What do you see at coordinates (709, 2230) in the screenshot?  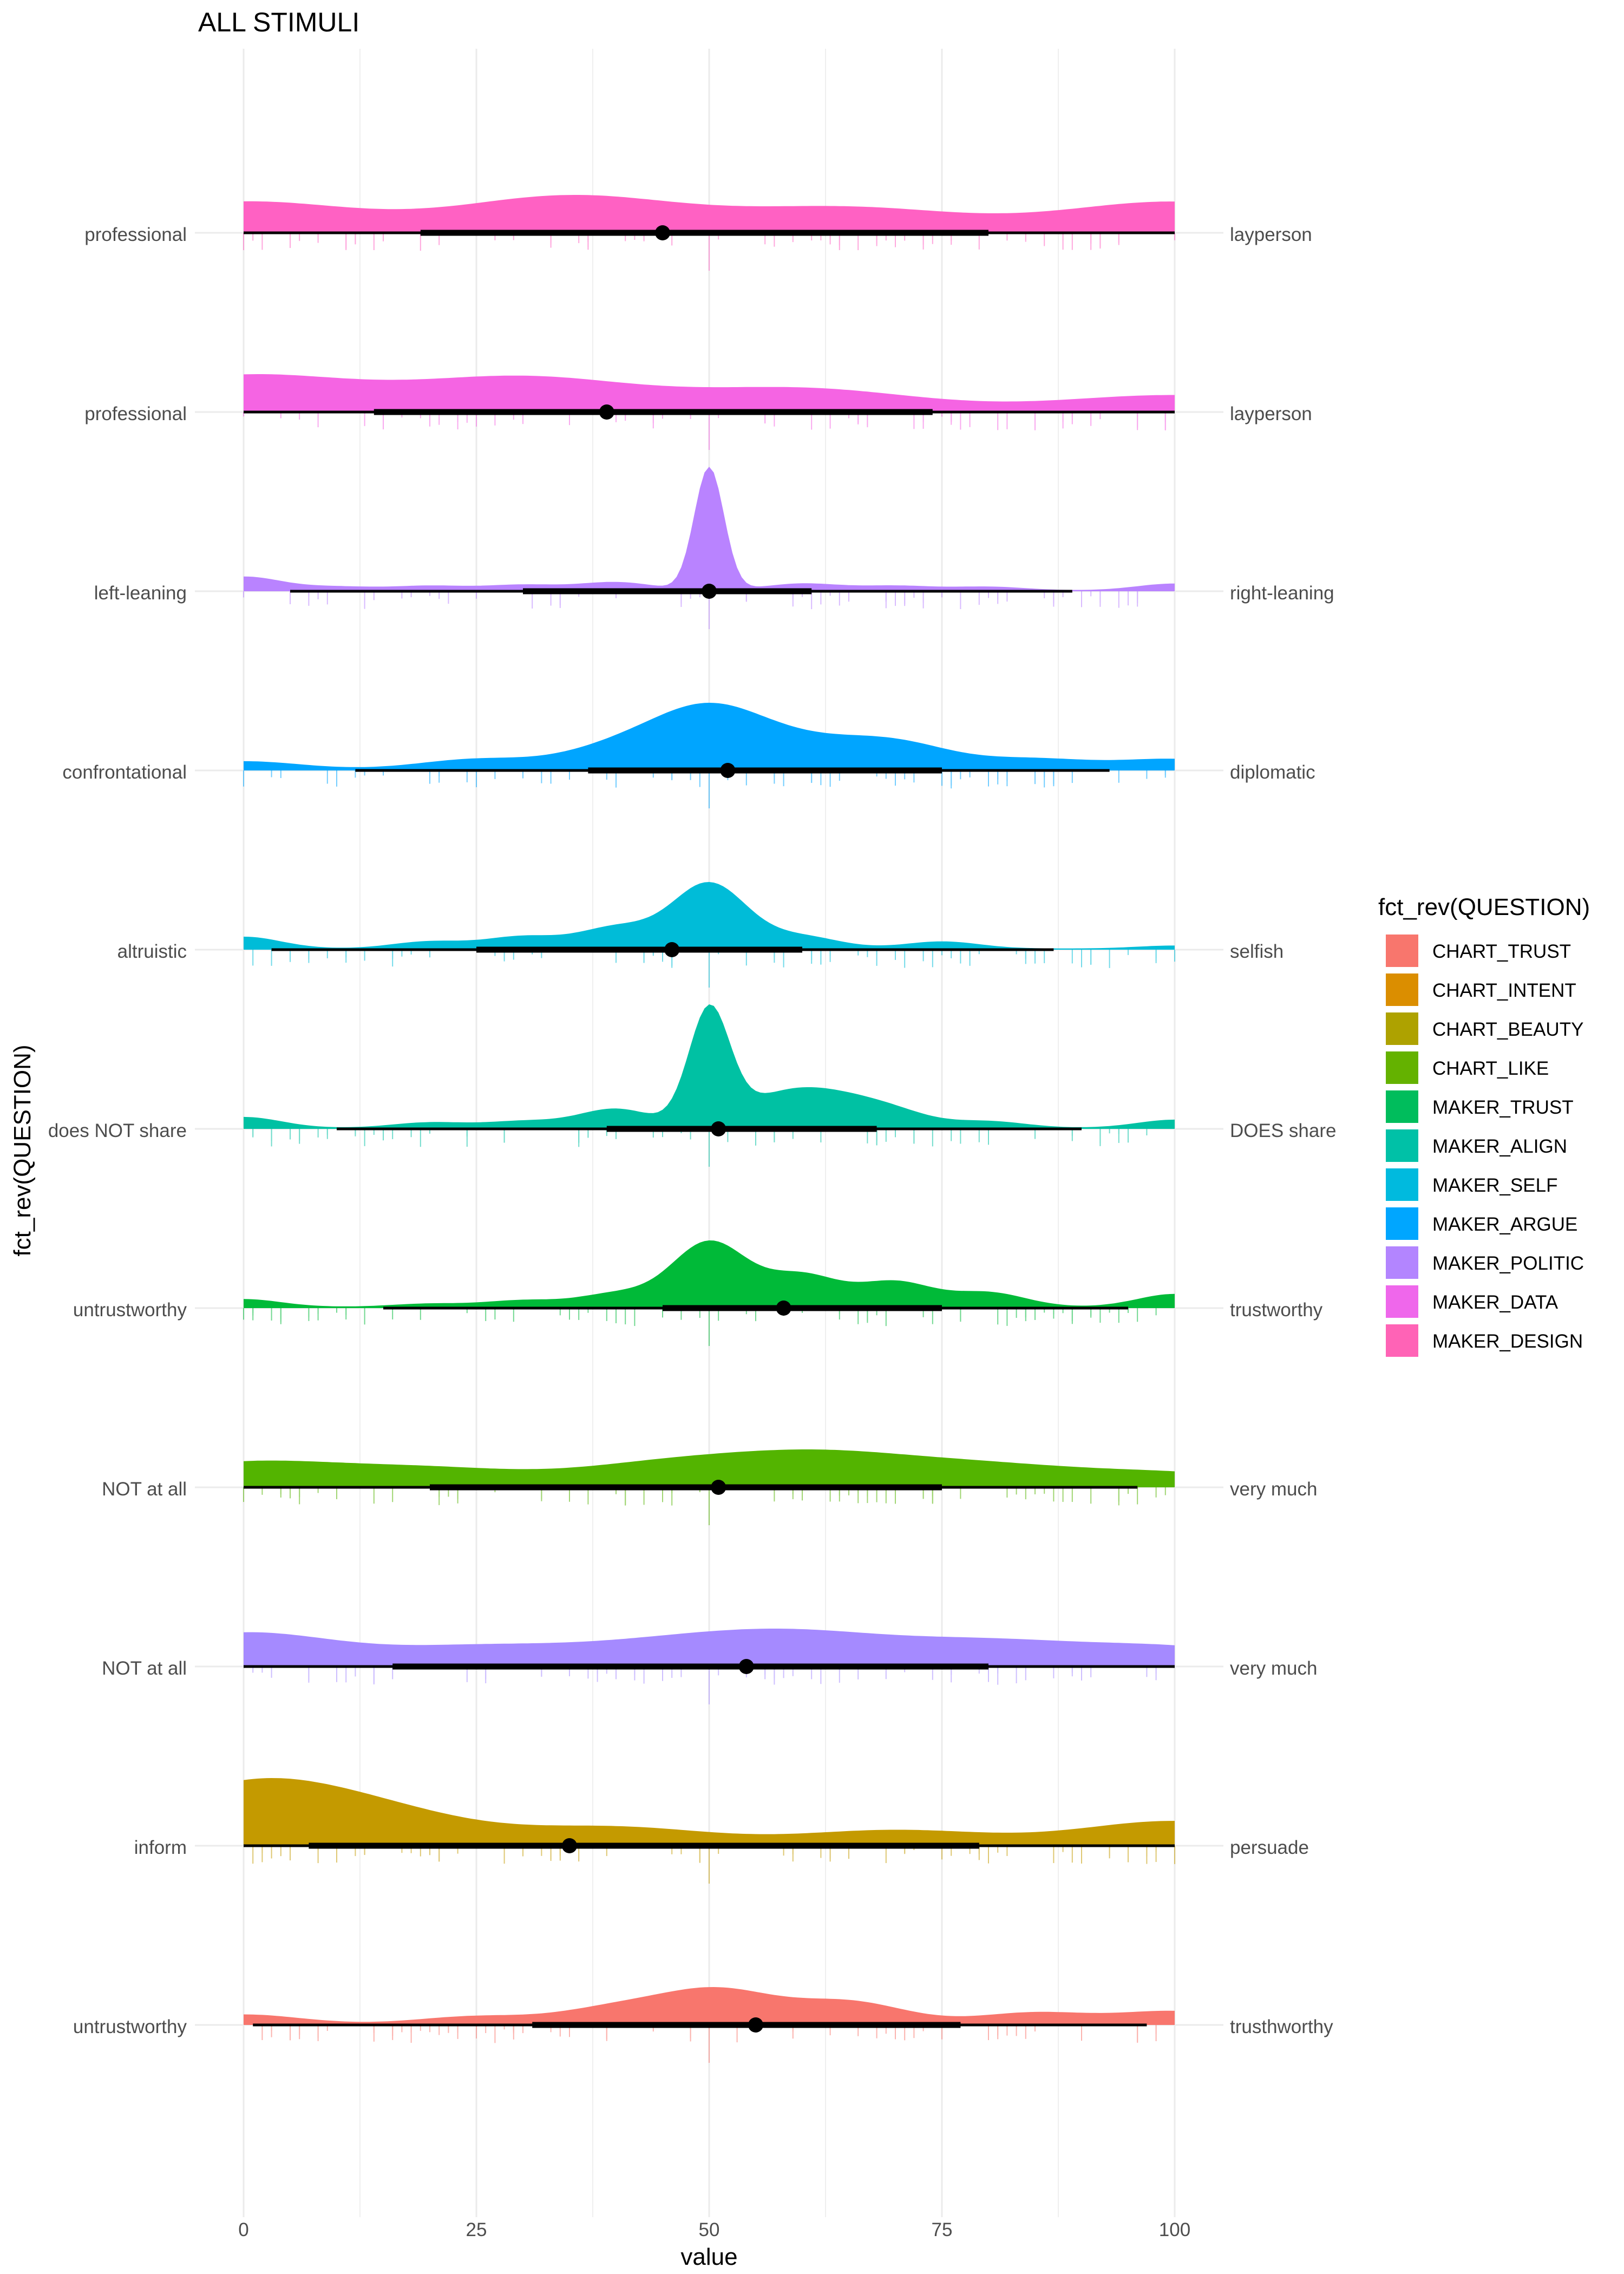 I see `x-tick-label: 50` at bounding box center [709, 2230].